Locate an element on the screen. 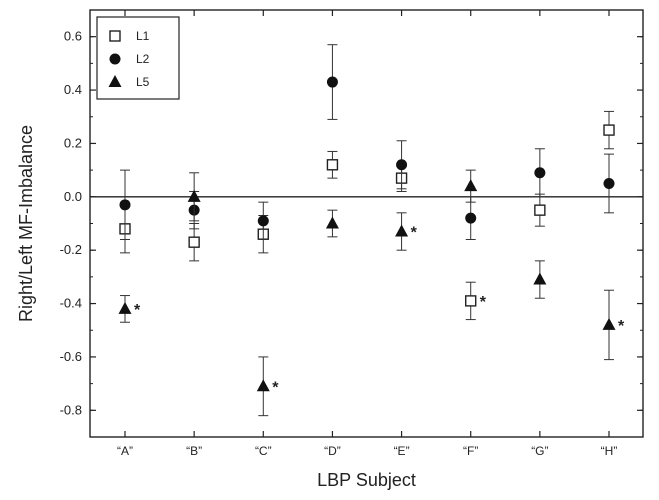  y-tick-label: 0.0 is located at coordinates (73, 196).